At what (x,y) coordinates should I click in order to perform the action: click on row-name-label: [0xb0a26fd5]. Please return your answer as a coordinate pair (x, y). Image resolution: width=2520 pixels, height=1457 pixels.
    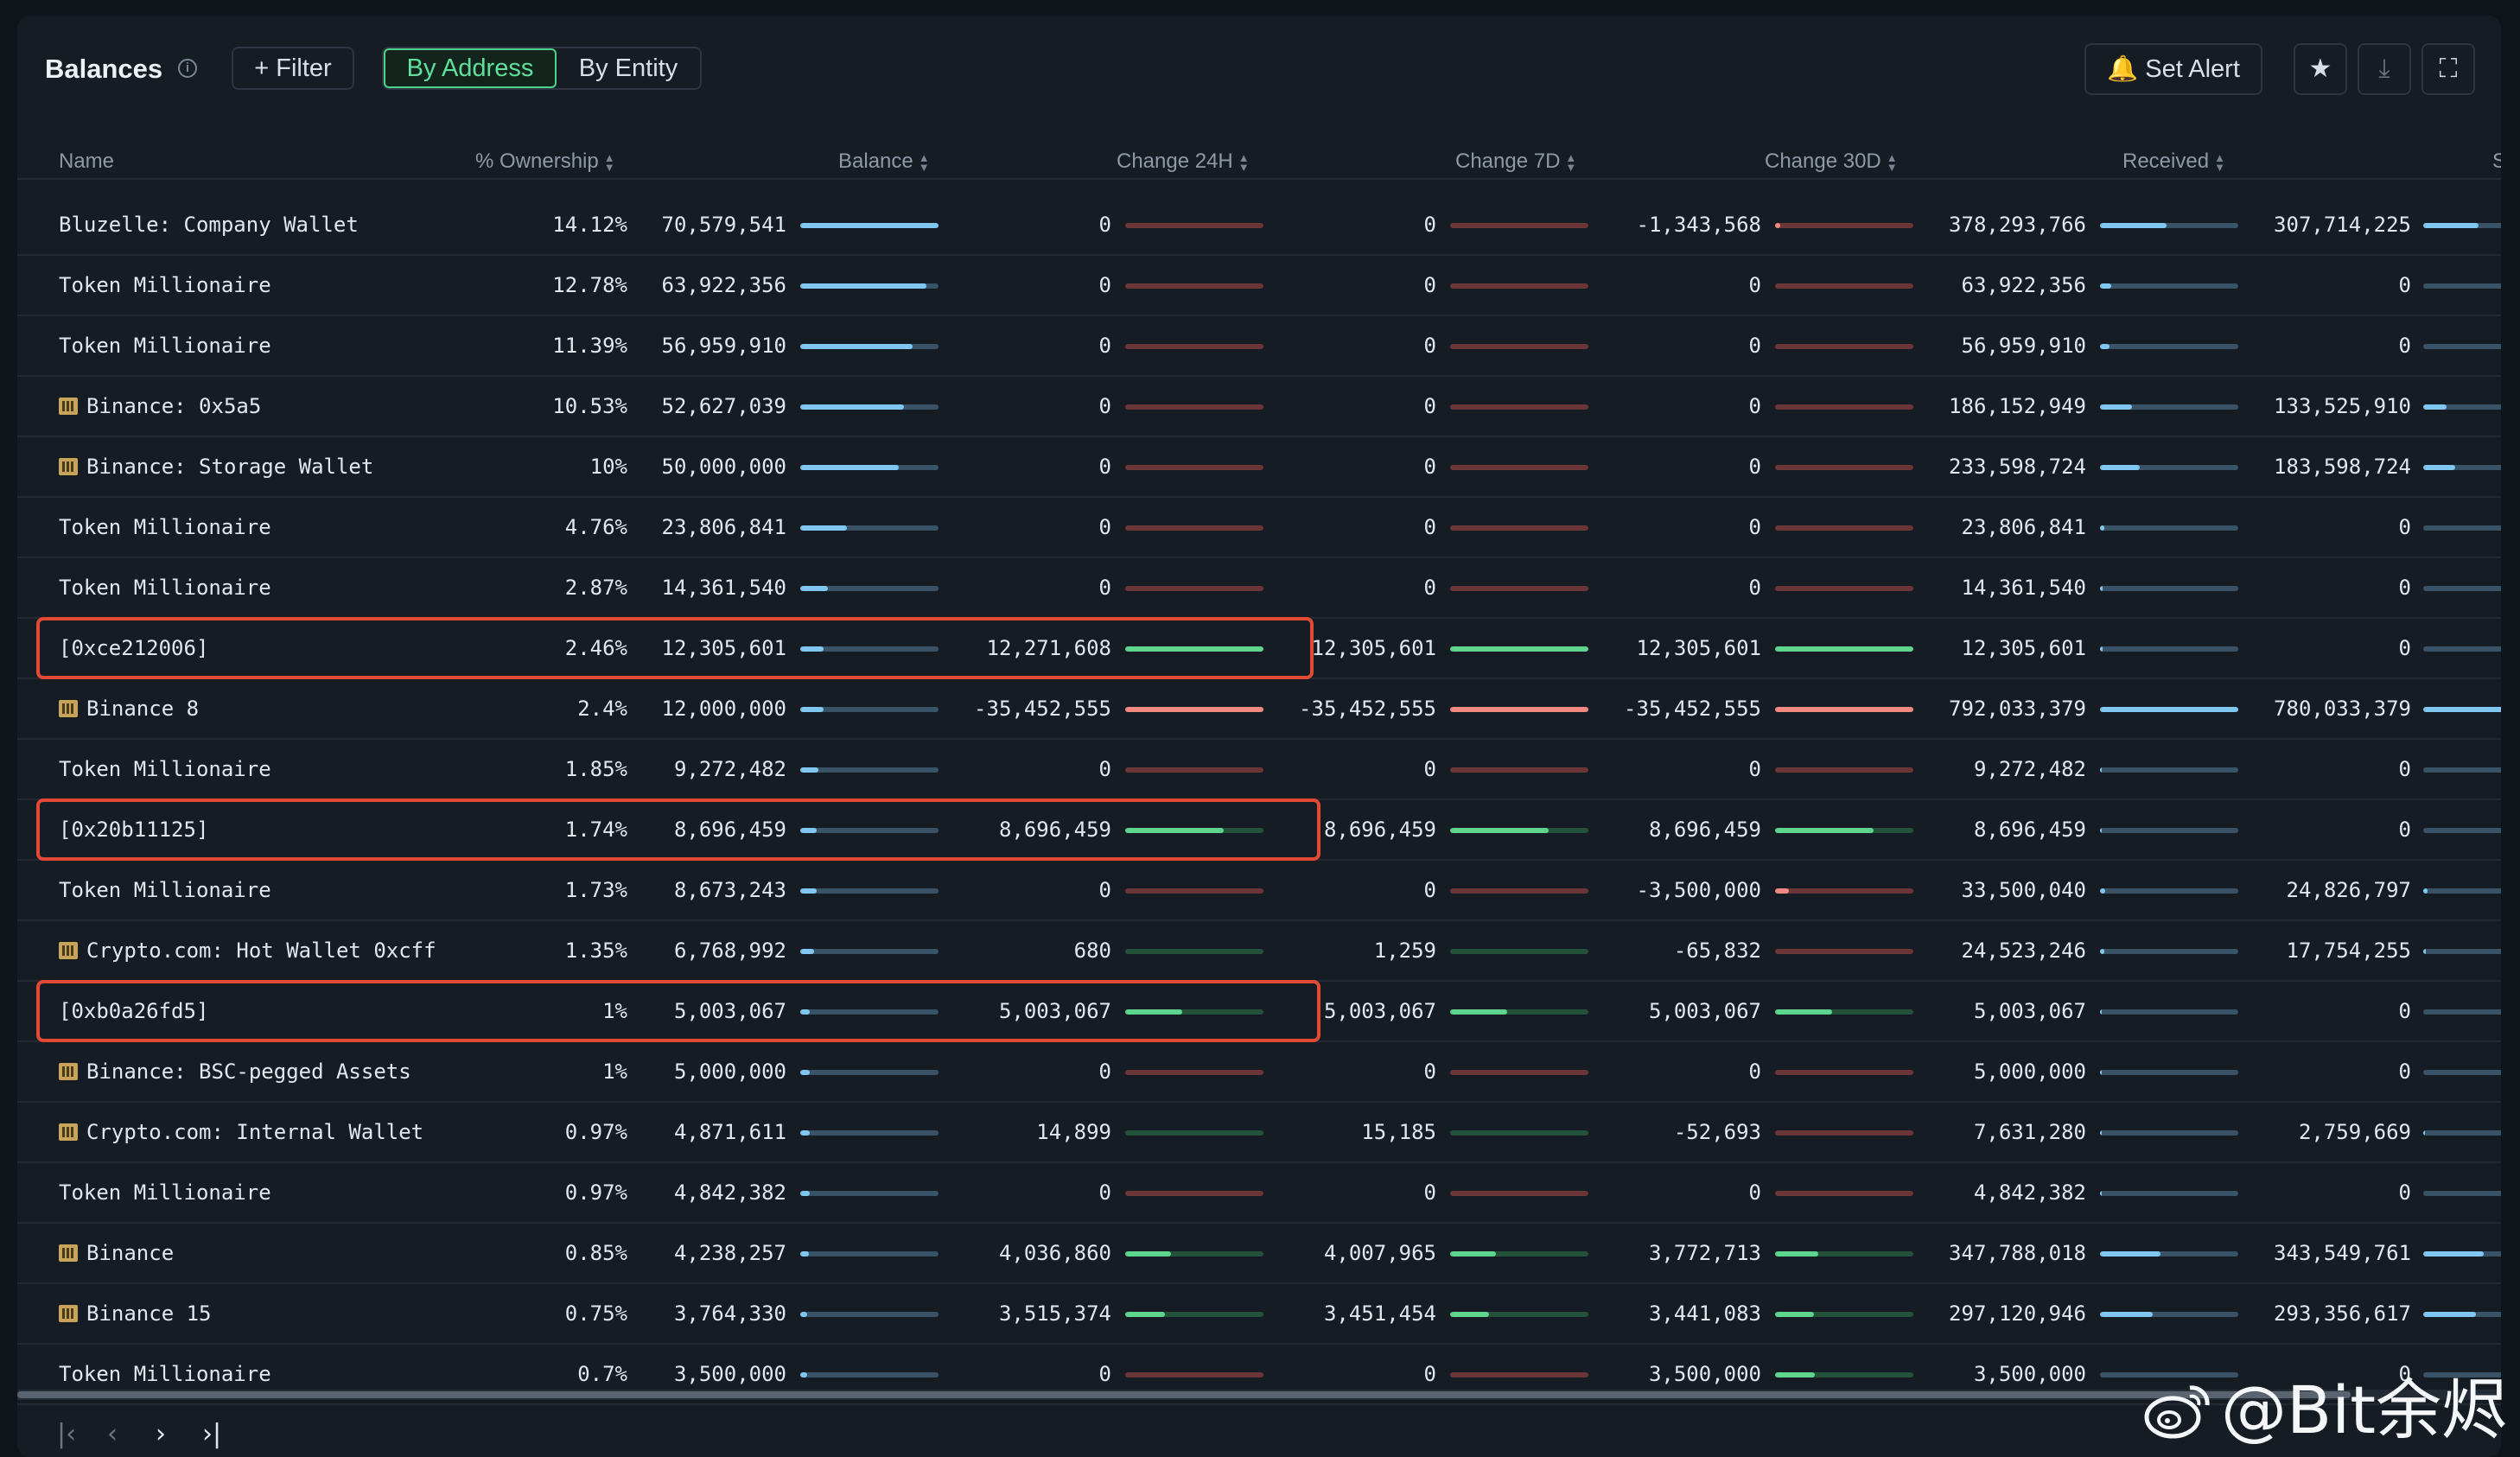
    Looking at the image, I should click on (134, 1011).